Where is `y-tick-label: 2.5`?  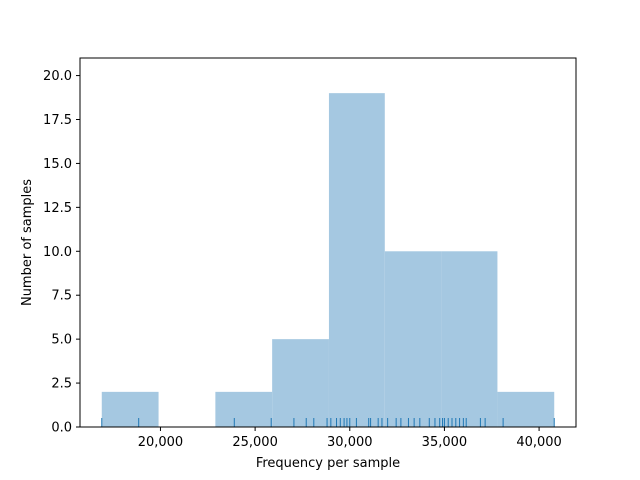 y-tick-label: 2.5 is located at coordinates (61, 384).